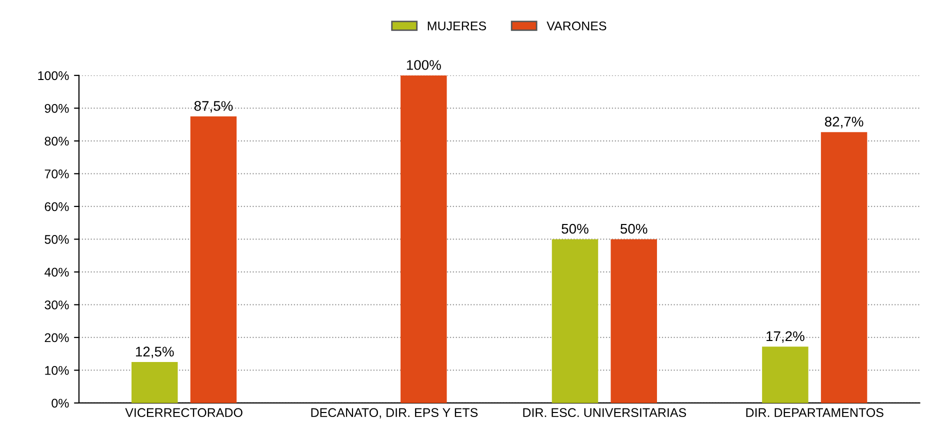 Image resolution: width=929 pixels, height=431 pixels. I want to click on y-tick-label: 80%, so click(56, 141).